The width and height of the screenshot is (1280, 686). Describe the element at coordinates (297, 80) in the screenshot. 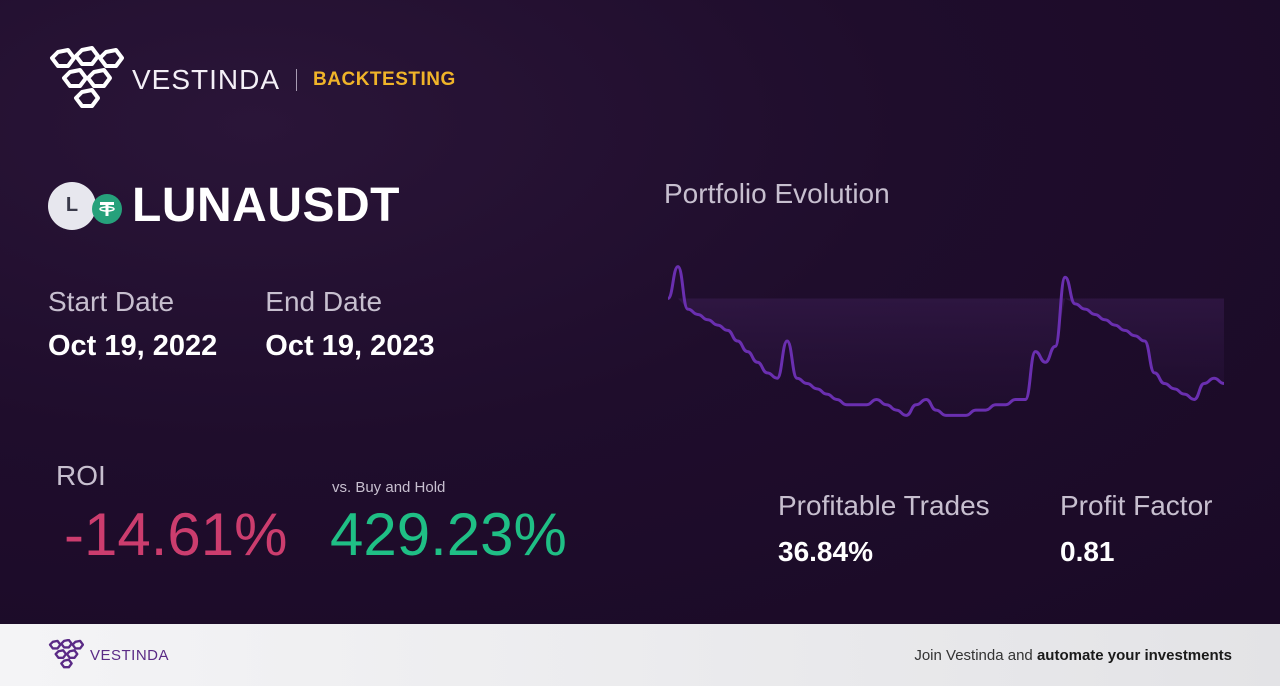

I see `header-divider` at that location.